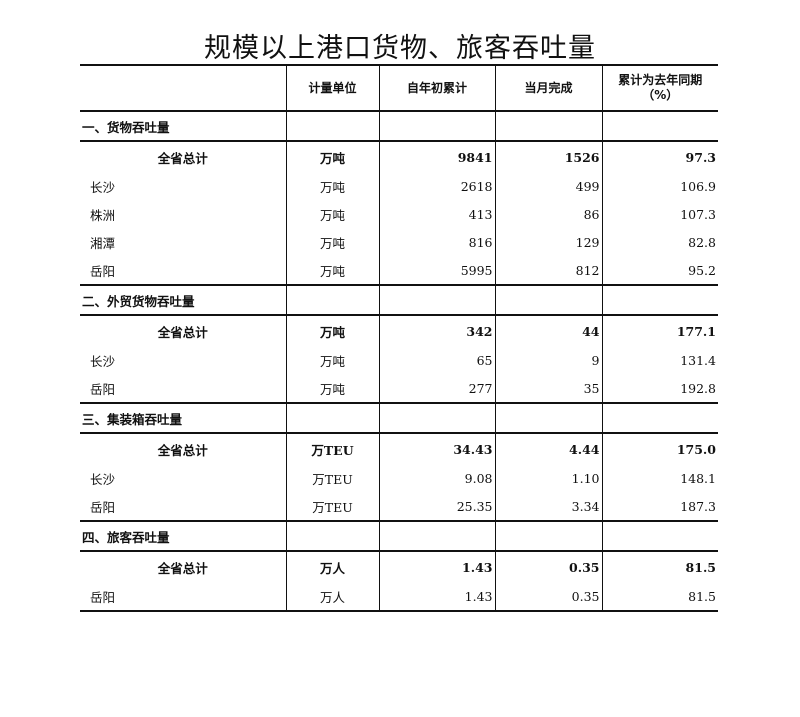 The image size is (800, 717). Describe the element at coordinates (659, 88) in the screenshot. I see `header-pct: 累计为去年同期 （%）` at that location.